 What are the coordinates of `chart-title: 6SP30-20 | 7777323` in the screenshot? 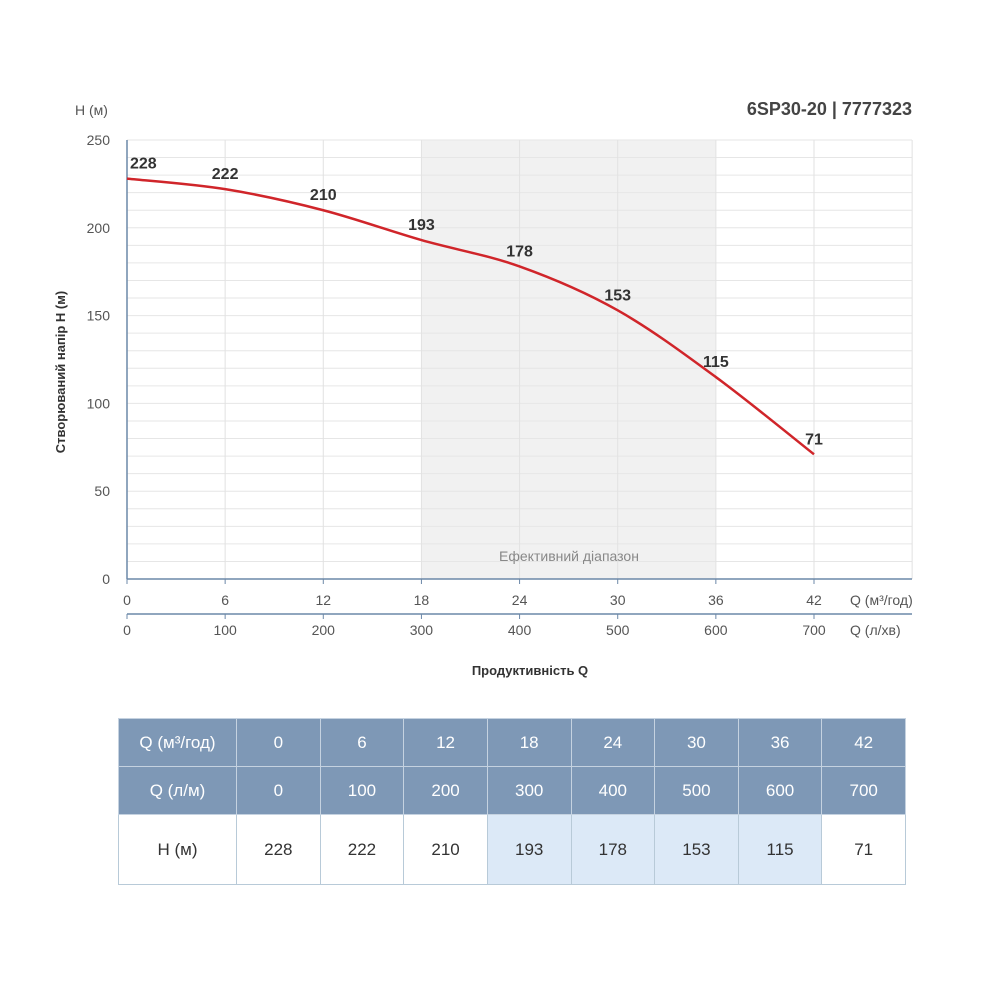 It's located at (829, 109).